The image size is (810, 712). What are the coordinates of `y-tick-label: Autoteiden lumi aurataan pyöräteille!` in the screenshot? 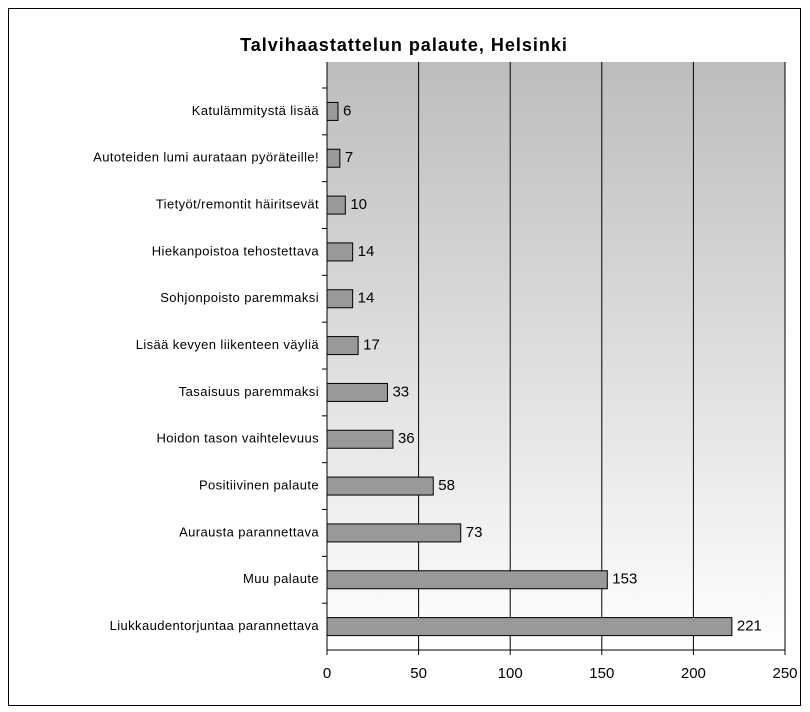 It's located at (206, 157).